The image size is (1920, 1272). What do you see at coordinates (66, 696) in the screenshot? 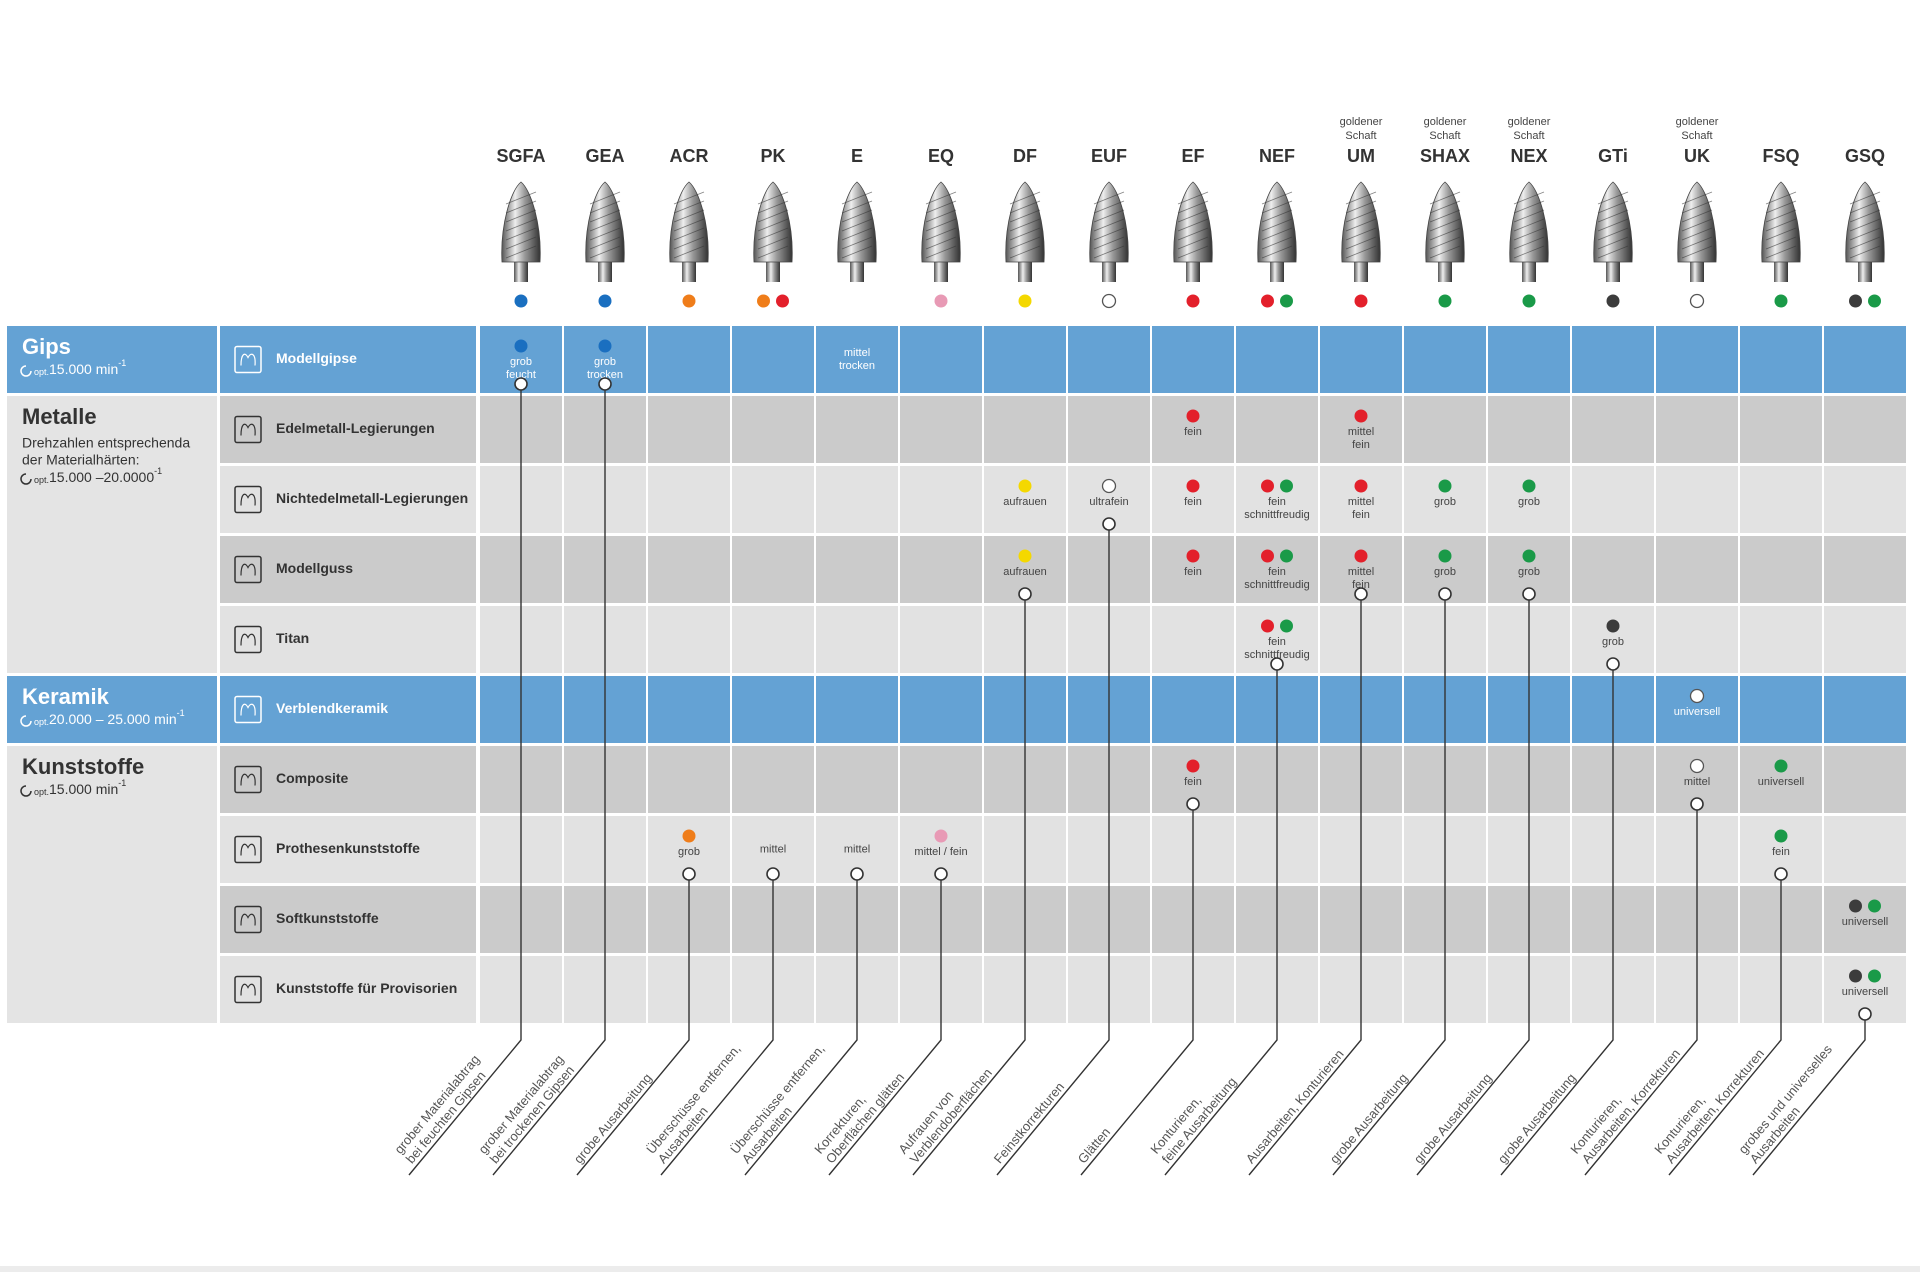
I see `group-title: Keramik` at bounding box center [66, 696].